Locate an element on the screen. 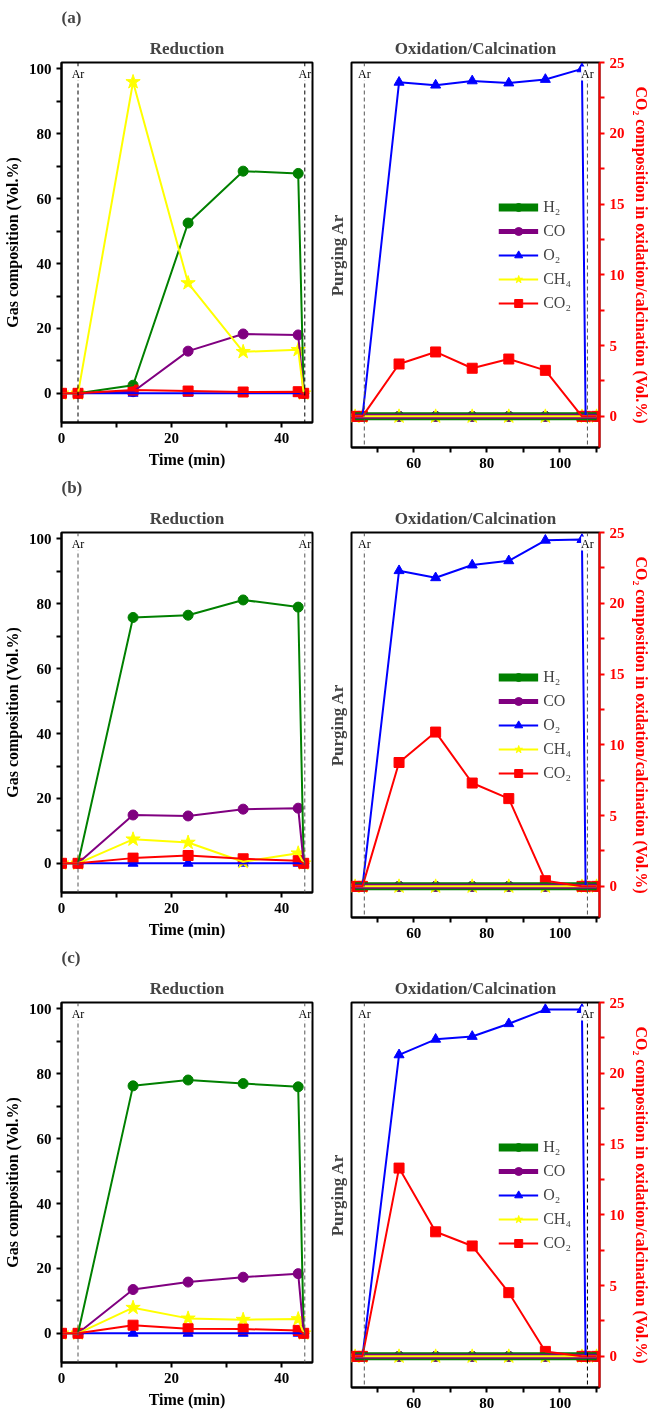 Image resolution: width=652 pixels, height=1411 pixels. text: (c) is located at coordinates (71, 957).